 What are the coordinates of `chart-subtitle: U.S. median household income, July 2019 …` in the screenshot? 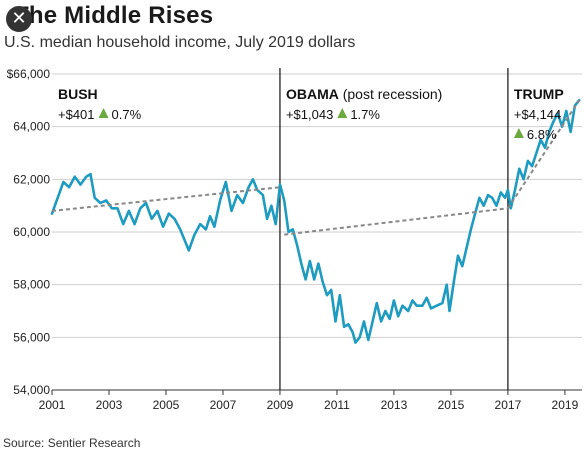 It's located at (180, 42).